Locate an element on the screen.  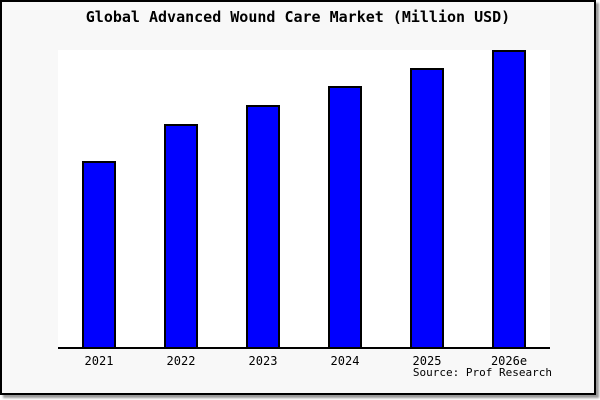
x-tick-label-2023: 2023 is located at coordinates (263, 361).